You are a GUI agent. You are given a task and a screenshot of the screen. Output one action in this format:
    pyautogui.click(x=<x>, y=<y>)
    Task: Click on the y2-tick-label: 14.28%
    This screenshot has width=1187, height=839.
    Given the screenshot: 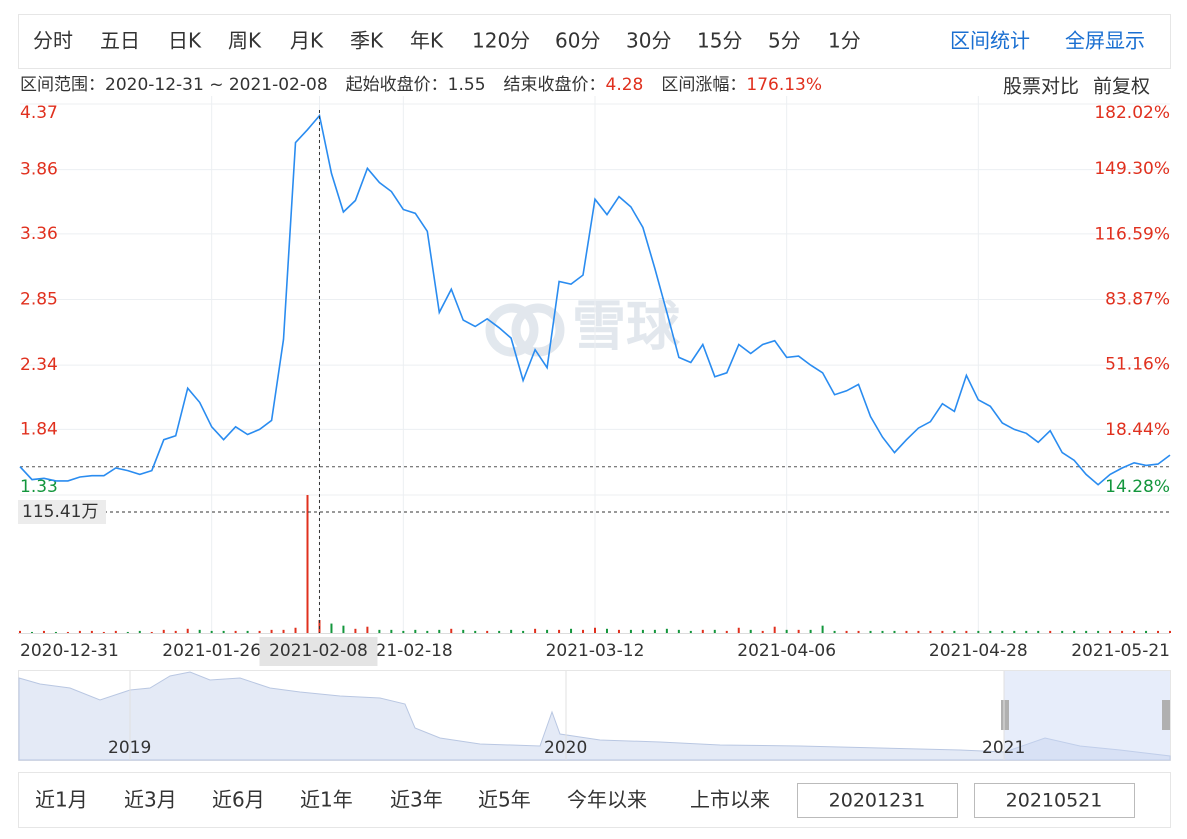 What is the action you would take?
    pyautogui.click(x=1137, y=487)
    